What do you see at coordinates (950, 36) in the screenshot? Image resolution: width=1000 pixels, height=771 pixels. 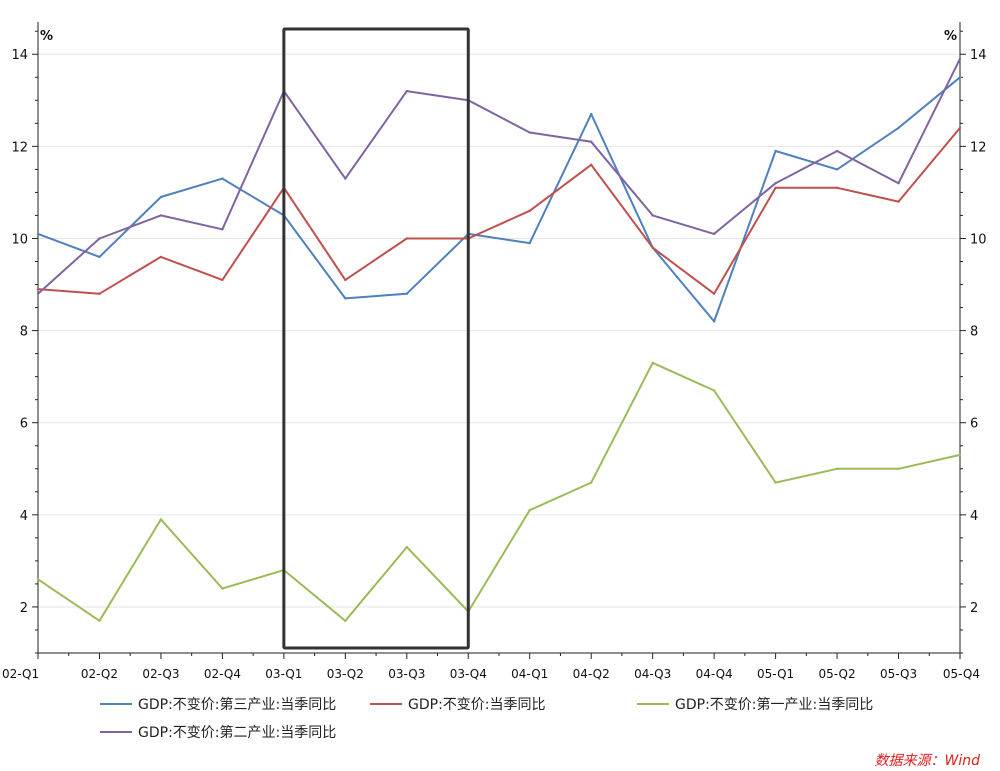 I see `right-unit-label: %` at bounding box center [950, 36].